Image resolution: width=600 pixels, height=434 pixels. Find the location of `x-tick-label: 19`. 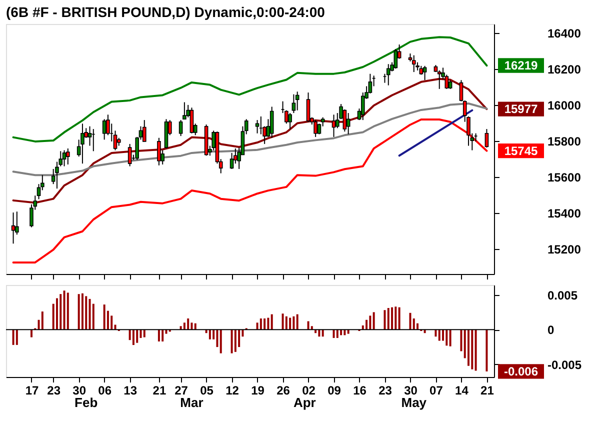

x-tick-label: 19 is located at coordinates (258, 391).